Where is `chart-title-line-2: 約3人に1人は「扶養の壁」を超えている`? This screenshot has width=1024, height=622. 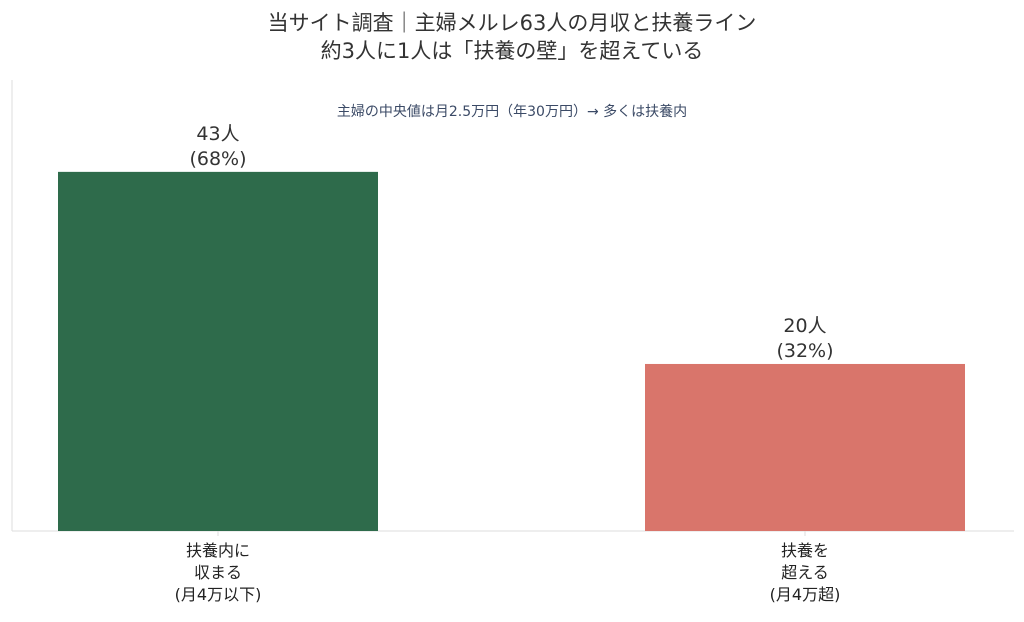
chart-title-line-2: 約3人に1人は「扶養の壁」を超えている is located at coordinates (512, 51).